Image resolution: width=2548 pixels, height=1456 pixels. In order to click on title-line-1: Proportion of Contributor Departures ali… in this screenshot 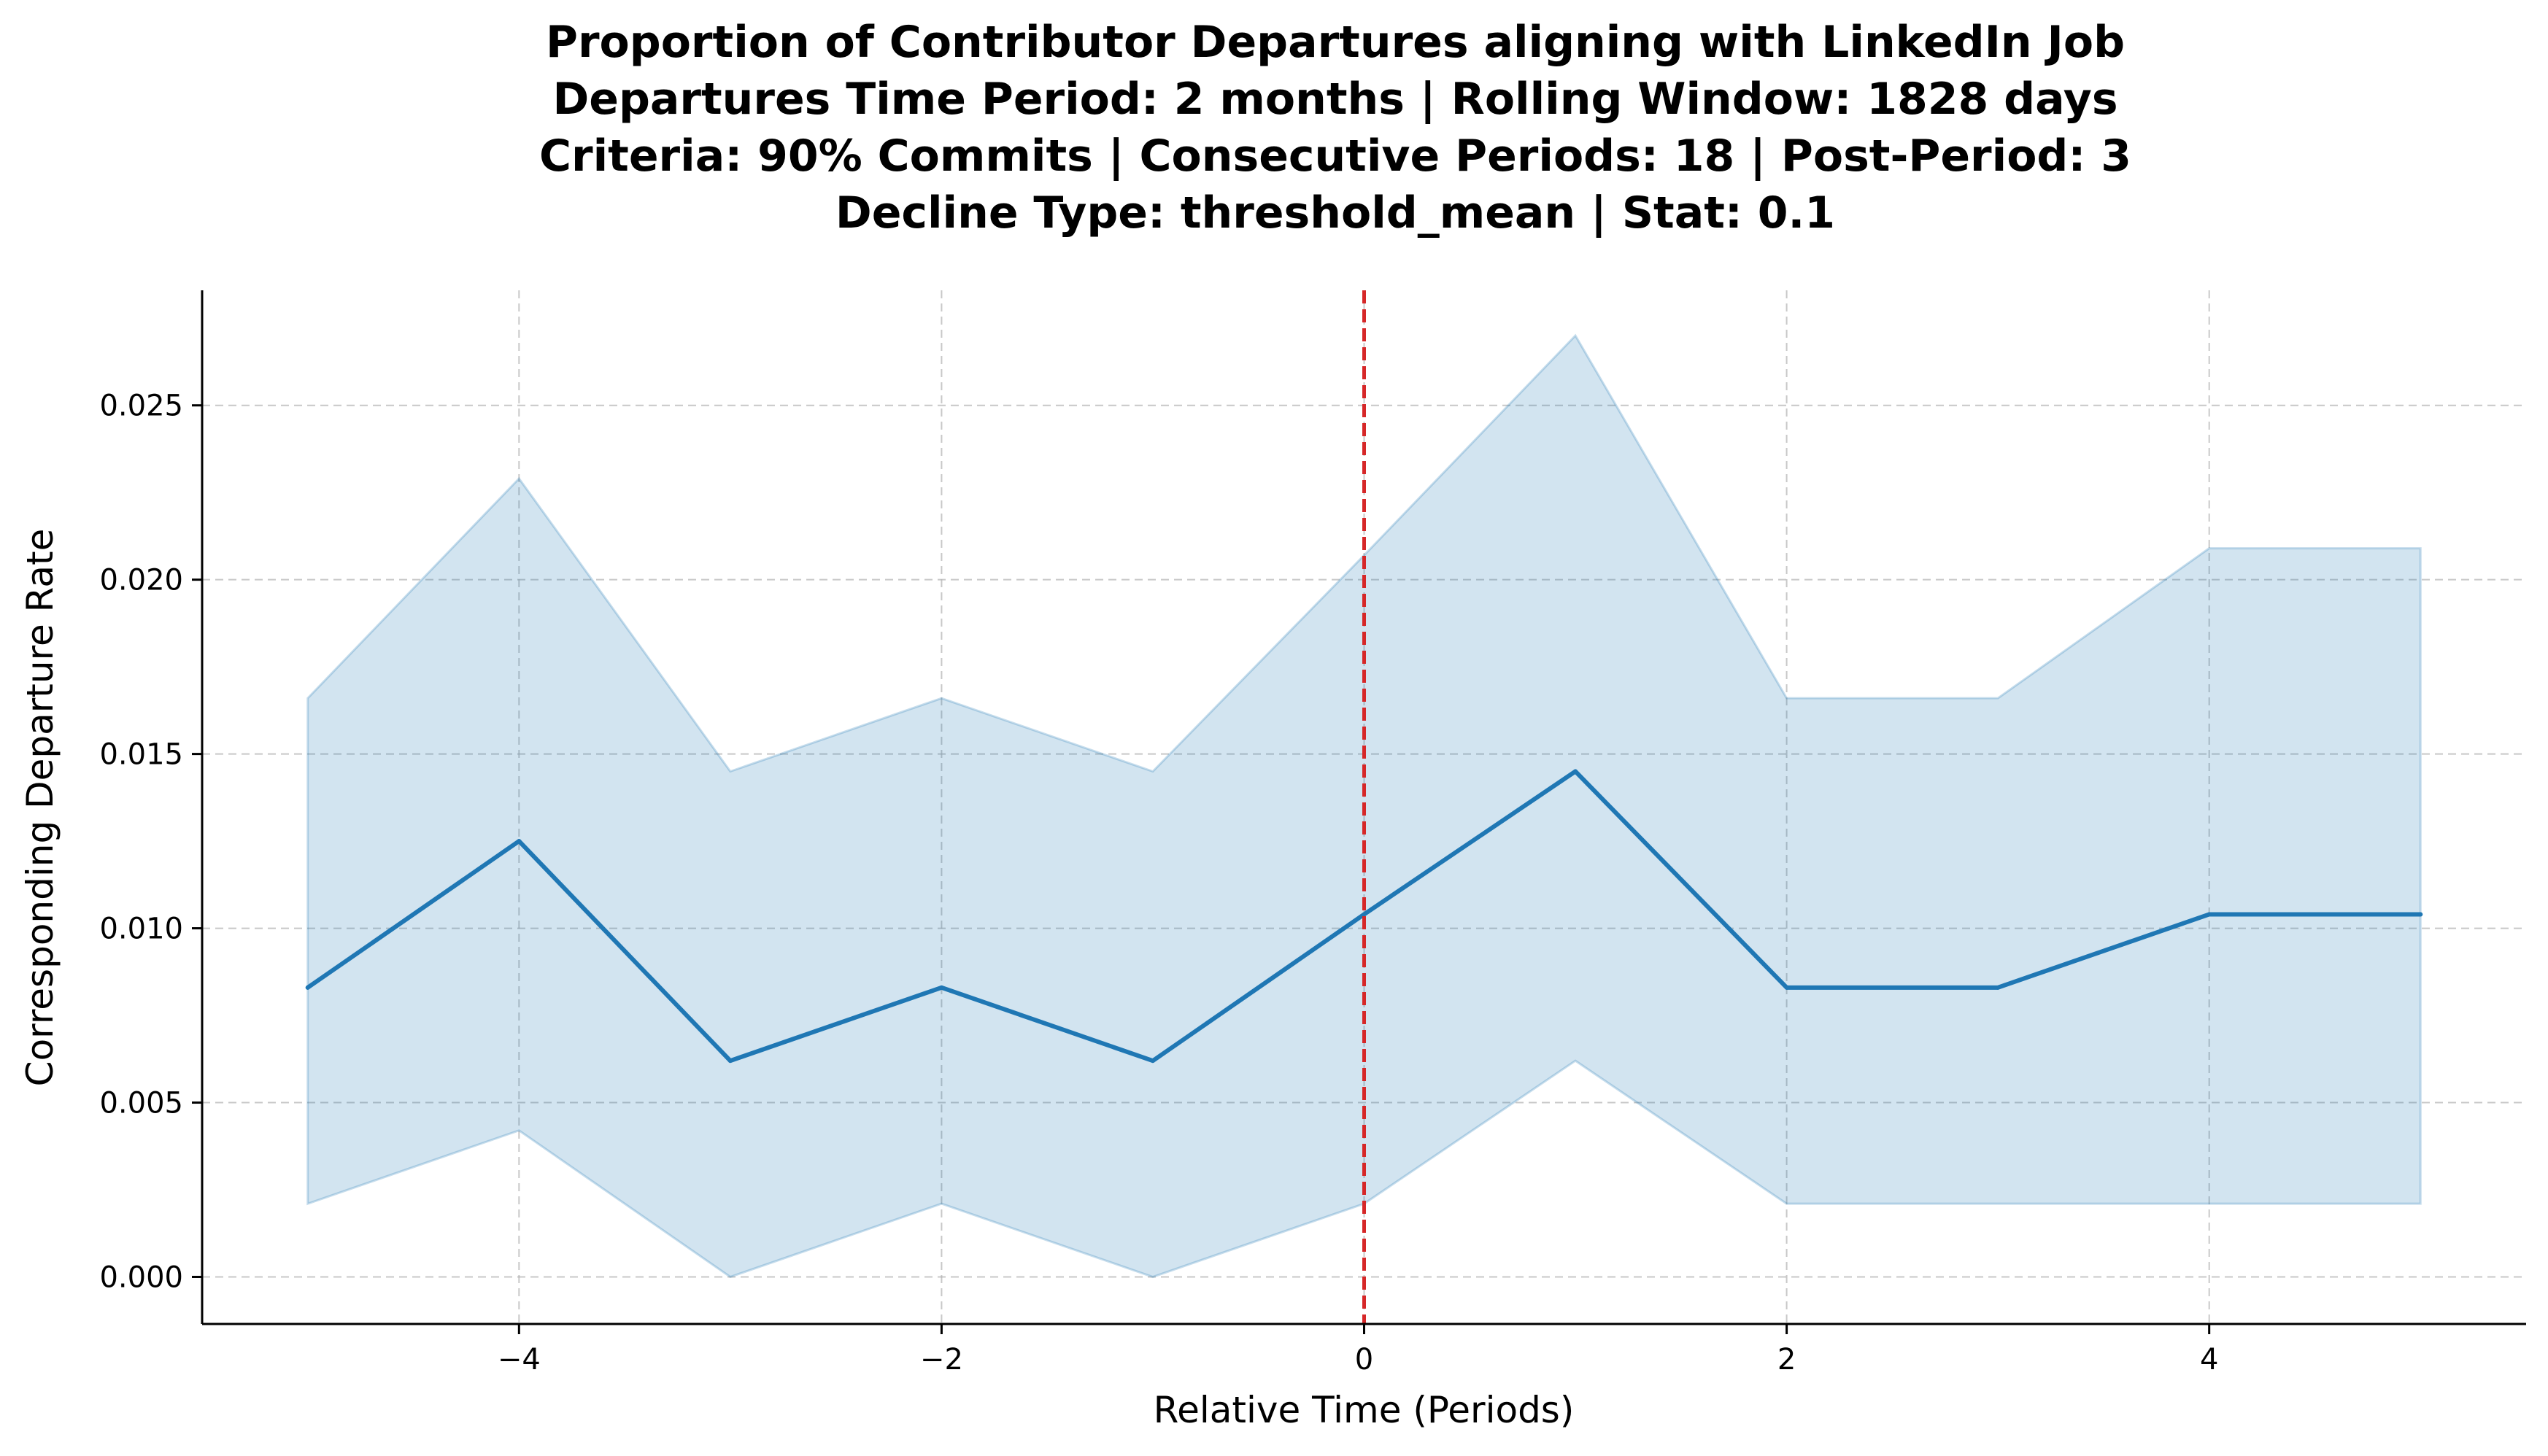, I will do `click(1335, 42)`.